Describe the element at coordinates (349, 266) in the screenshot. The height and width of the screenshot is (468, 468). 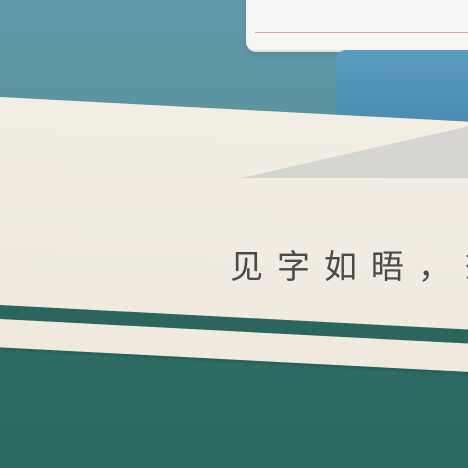
I see `caption-text: 见字如晤，想` at that location.